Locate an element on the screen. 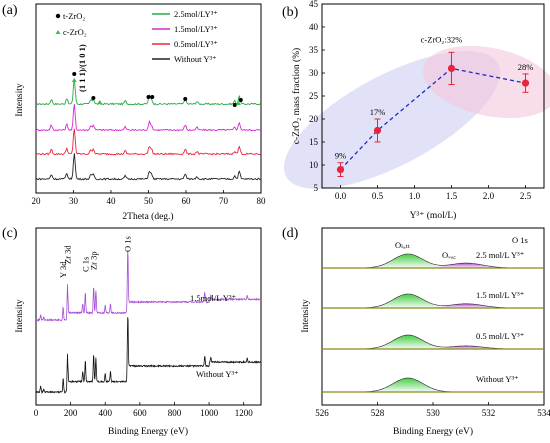 This screenshot has width=550, height=443. panel-a-xlabel: 2Theta (deg.) is located at coordinates (147, 216).